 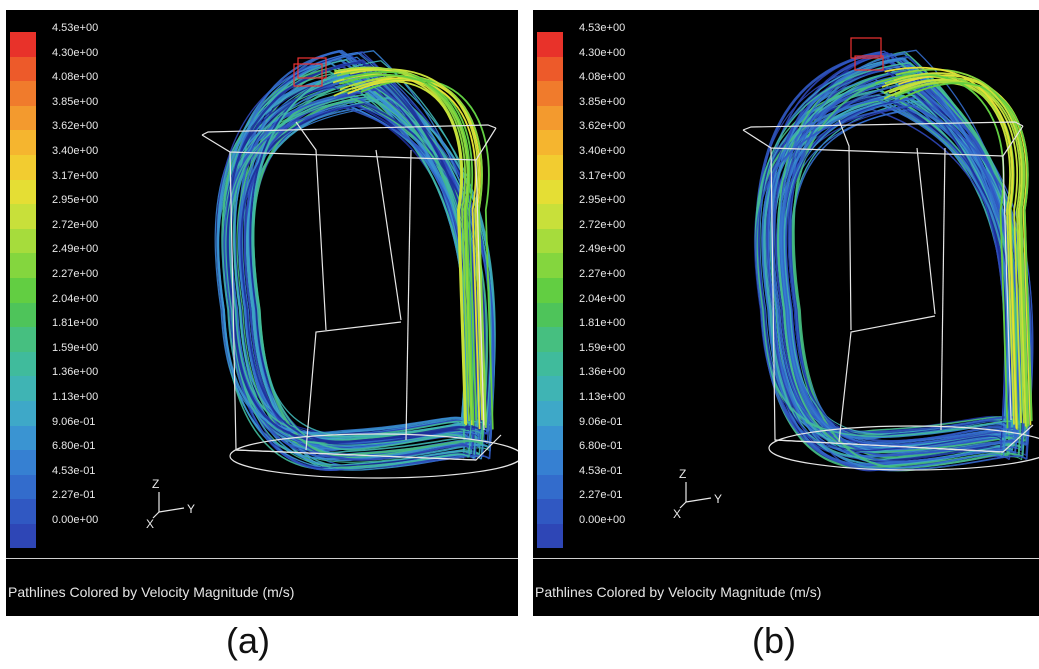 I want to click on colorbar-label: 2.95e+00, so click(x=602, y=200).